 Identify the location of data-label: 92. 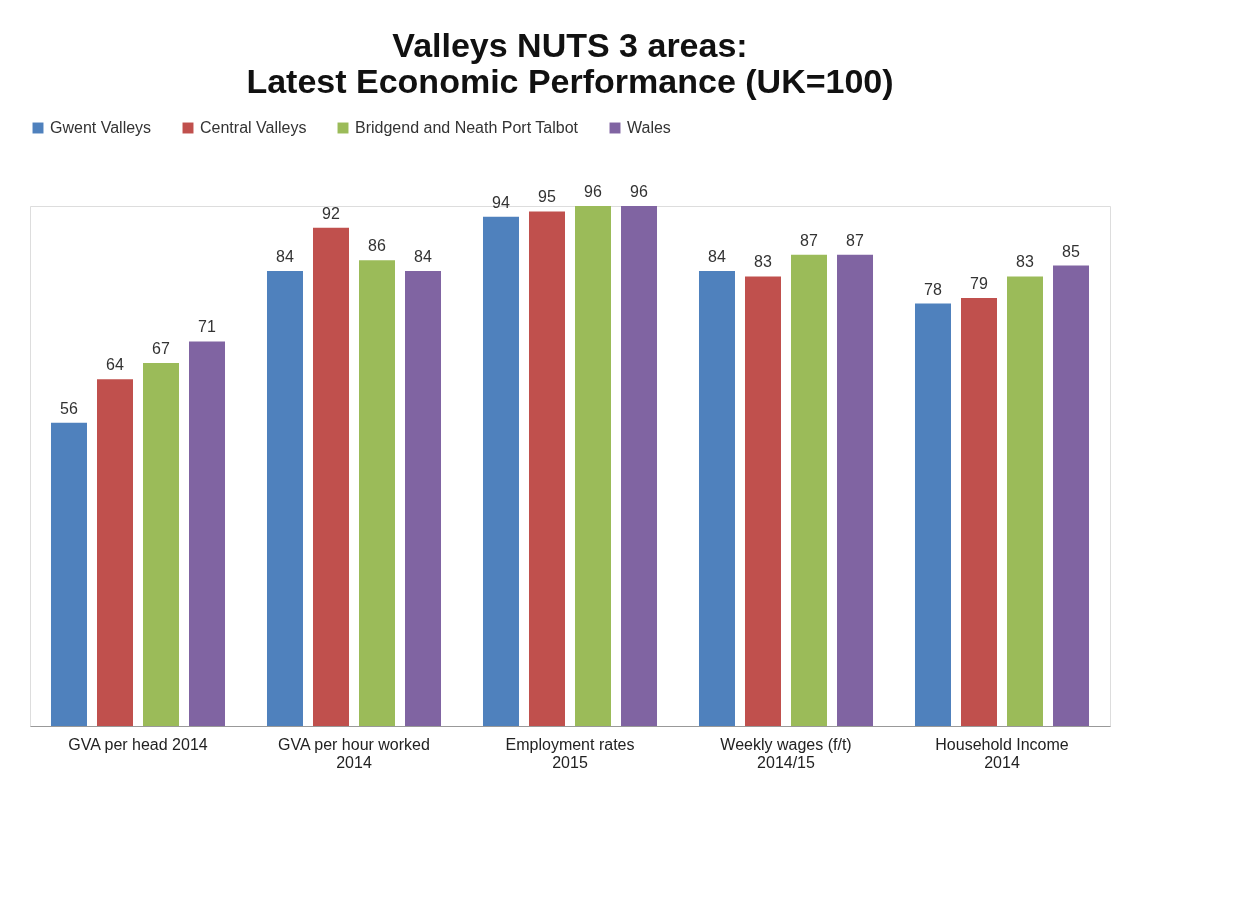
(331, 213).